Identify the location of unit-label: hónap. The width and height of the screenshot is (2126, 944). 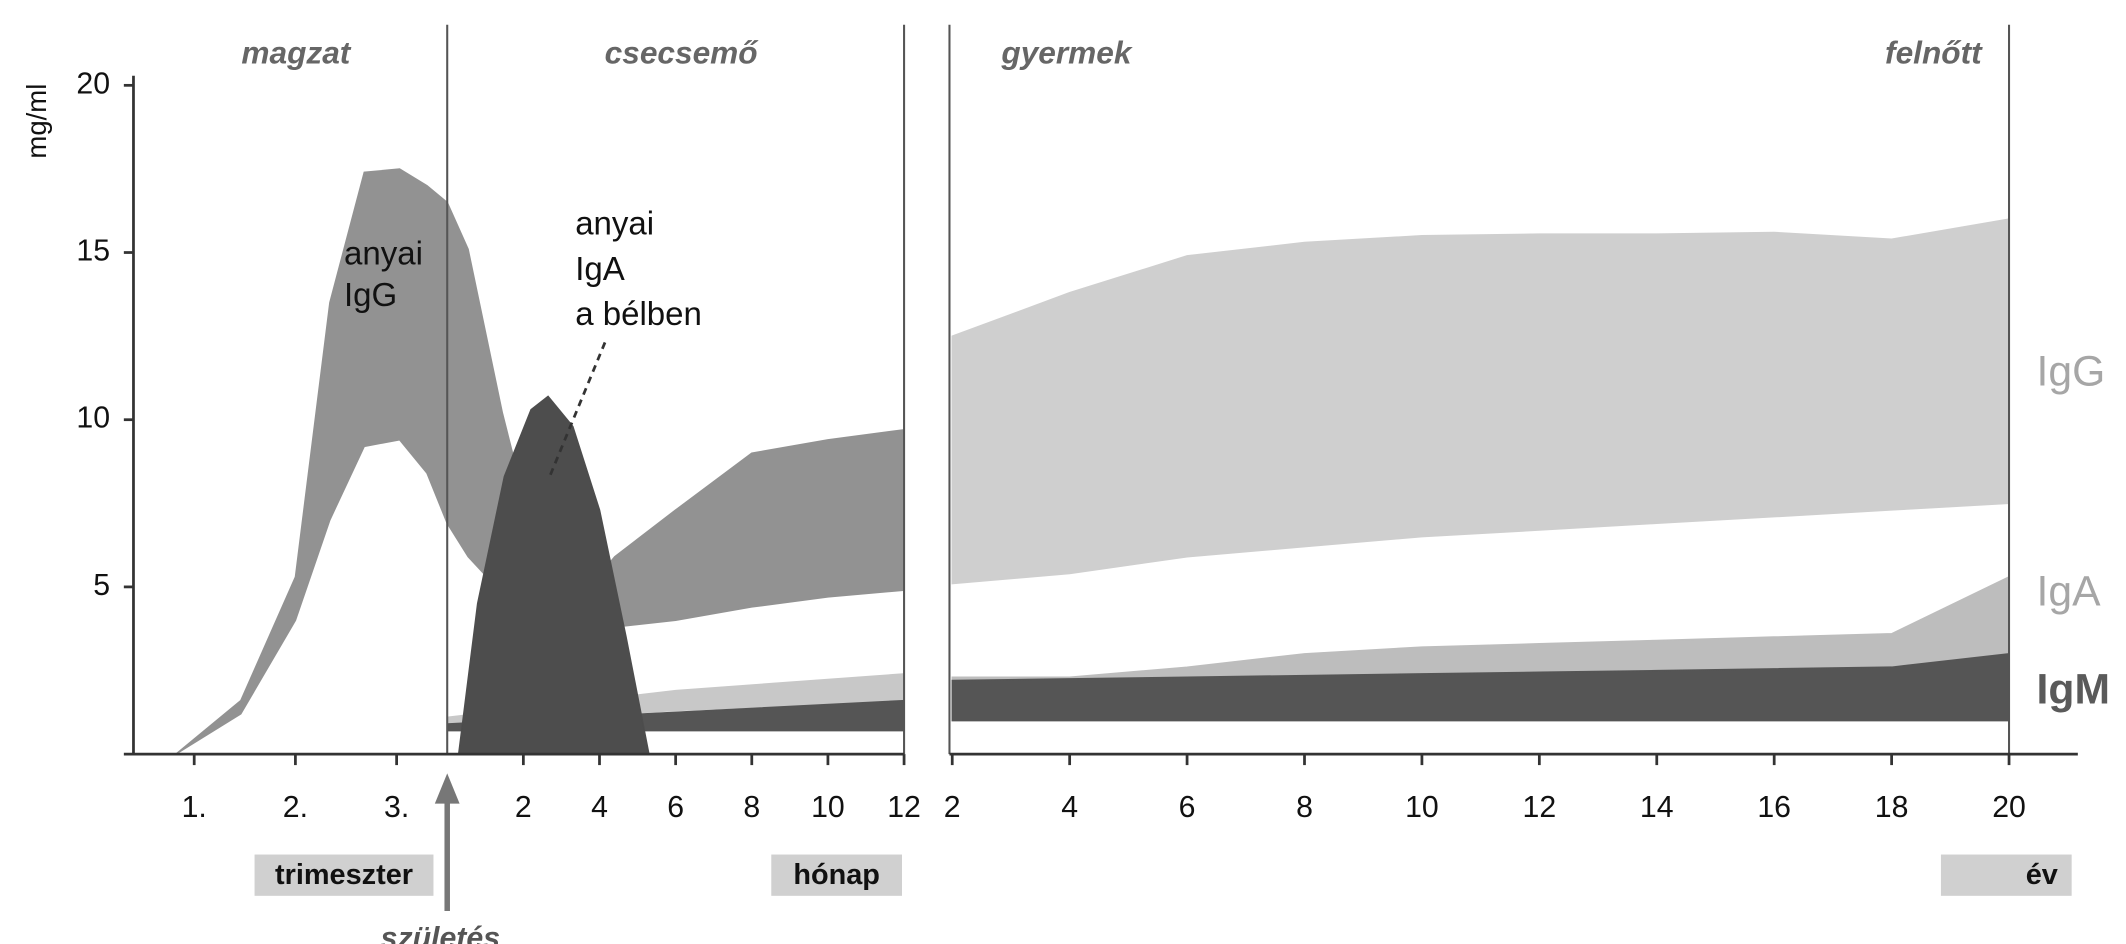
(836, 875).